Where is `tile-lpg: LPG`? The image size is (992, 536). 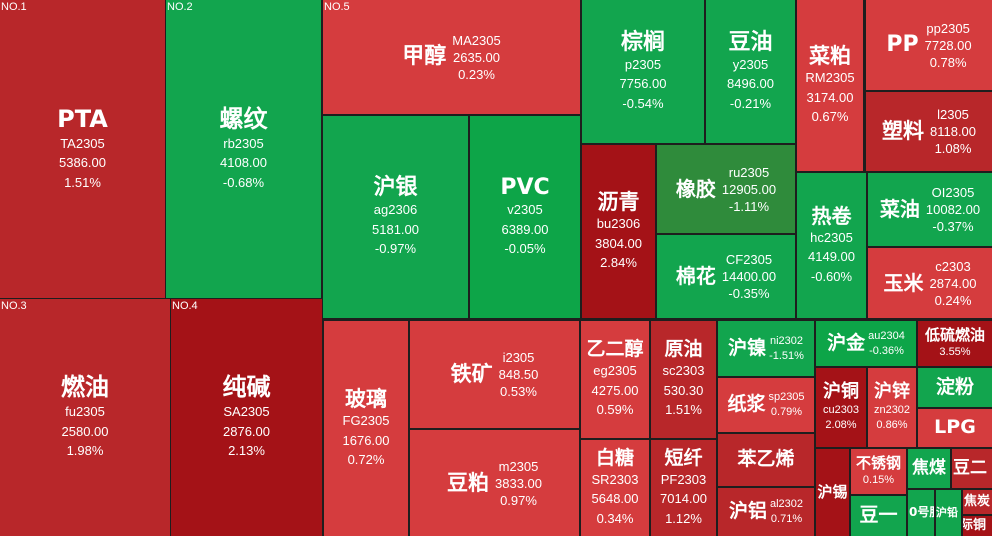 tile-lpg: LPG is located at coordinates (955, 428).